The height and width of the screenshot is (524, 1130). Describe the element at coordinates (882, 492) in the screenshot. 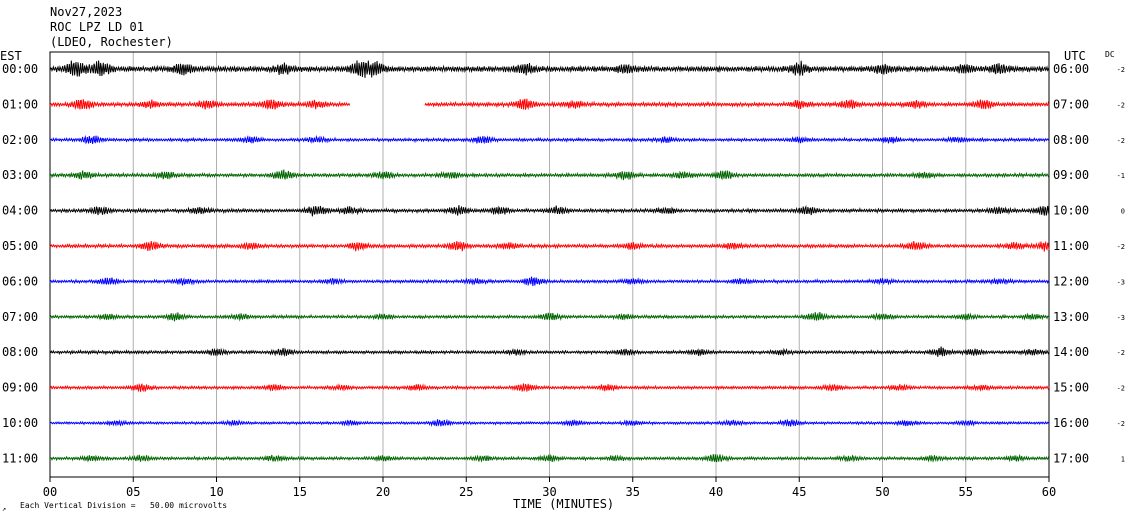

I see `x-tick-label: 50` at that location.